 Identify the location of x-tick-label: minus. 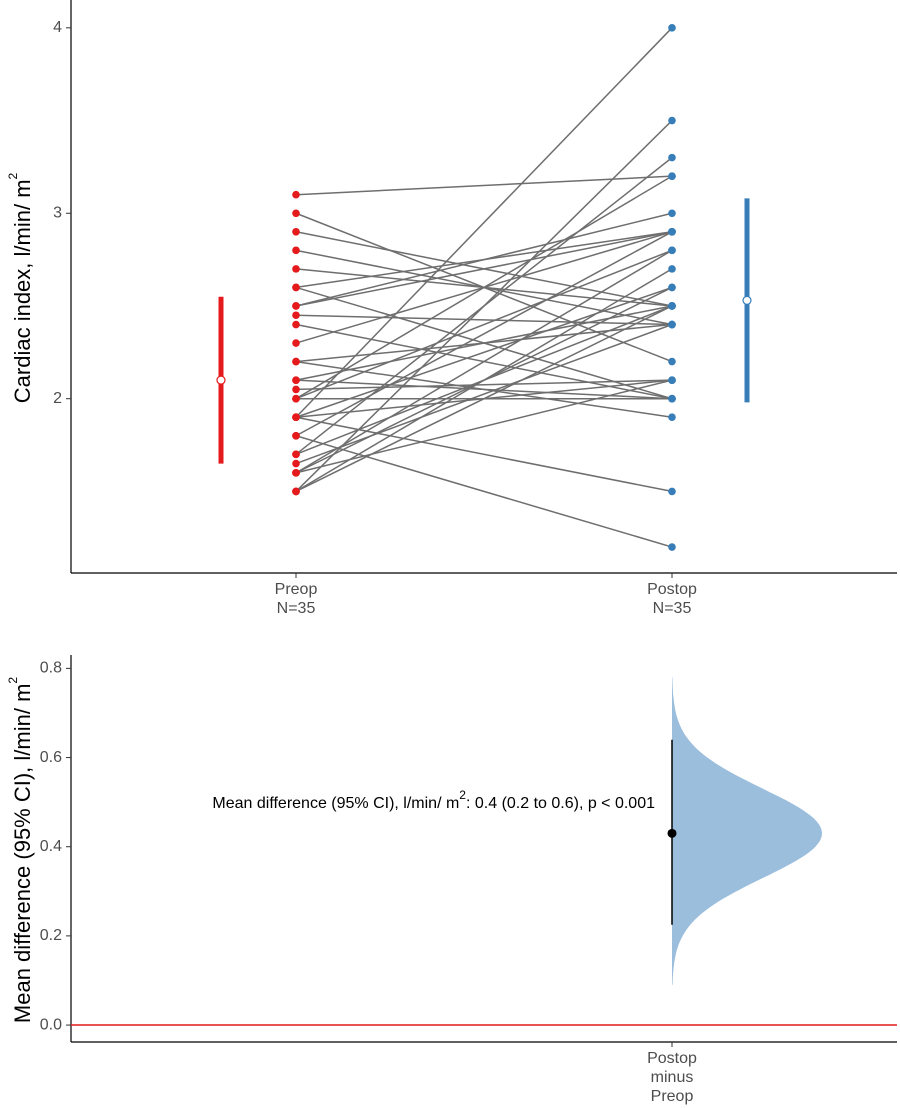
(672, 1077).